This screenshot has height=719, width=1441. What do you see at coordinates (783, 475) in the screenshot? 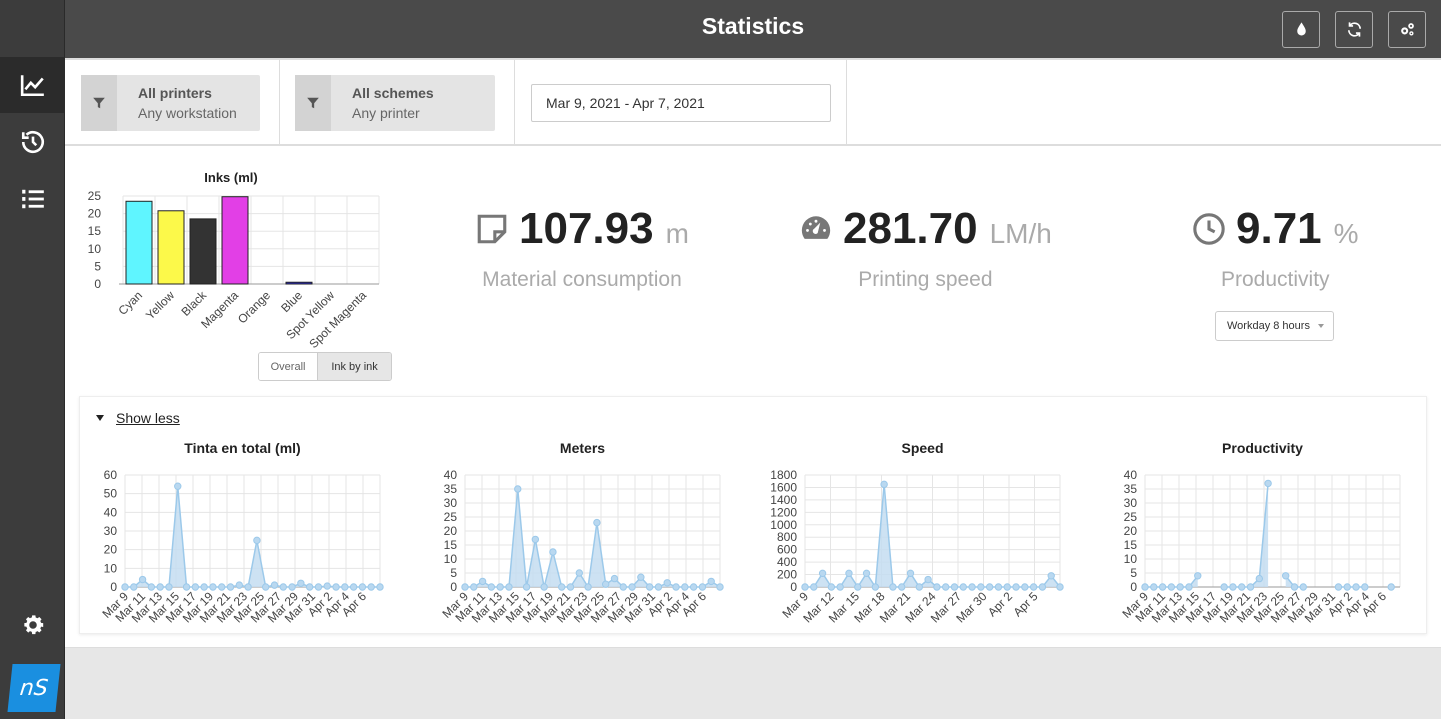
I see `y-tick-label: 1800` at bounding box center [783, 475].